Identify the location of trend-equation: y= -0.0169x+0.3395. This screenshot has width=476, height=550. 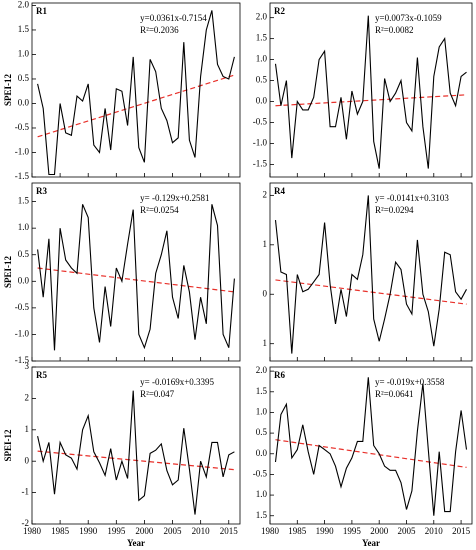
(177, 382).